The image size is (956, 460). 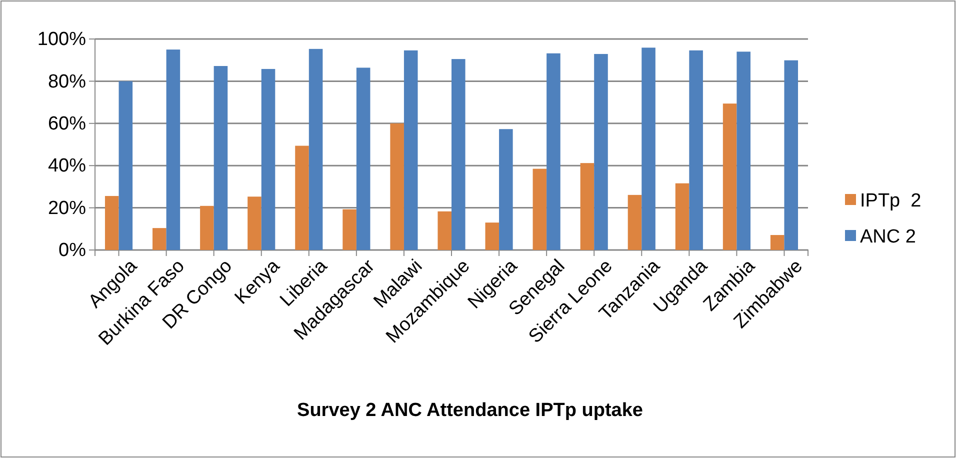 I want to click on y-tick-label: 100%, so click(x=61, y=39).